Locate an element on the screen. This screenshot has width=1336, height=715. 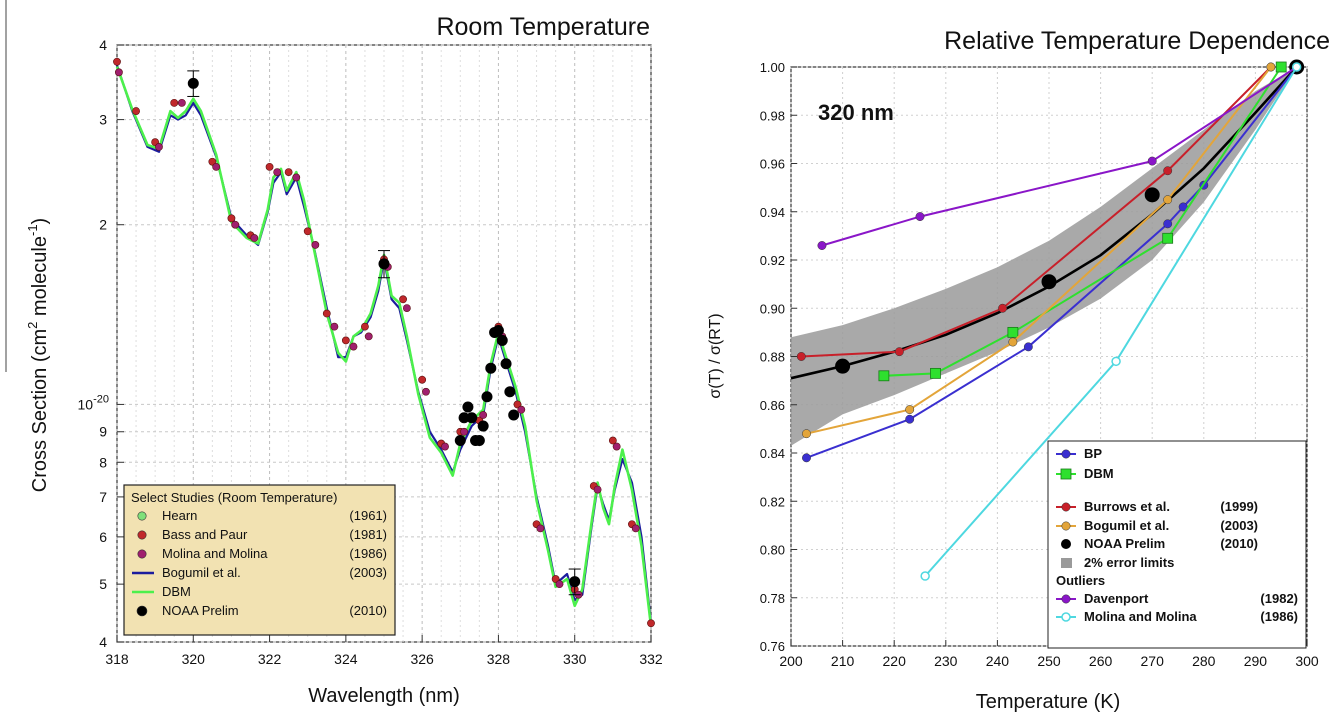
right-x-tick-label: 260 is located at coordinates (1101, 661).